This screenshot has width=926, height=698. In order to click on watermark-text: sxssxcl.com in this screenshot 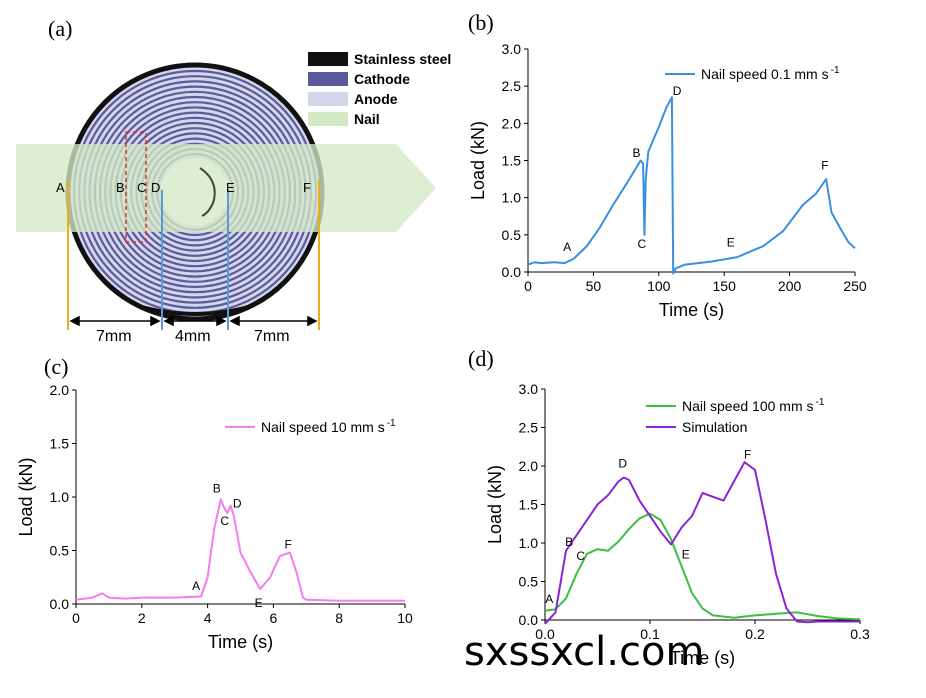, I will do `click(584, 652)`.